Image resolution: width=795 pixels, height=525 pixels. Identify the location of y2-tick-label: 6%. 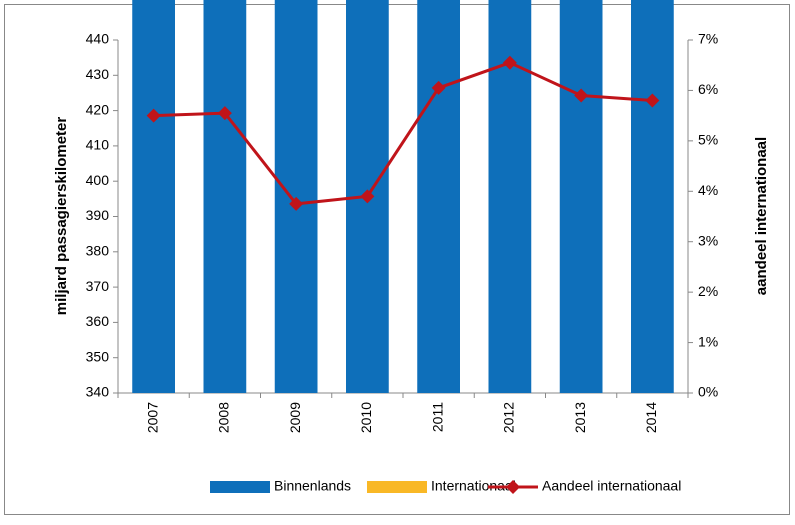
(708, 89).